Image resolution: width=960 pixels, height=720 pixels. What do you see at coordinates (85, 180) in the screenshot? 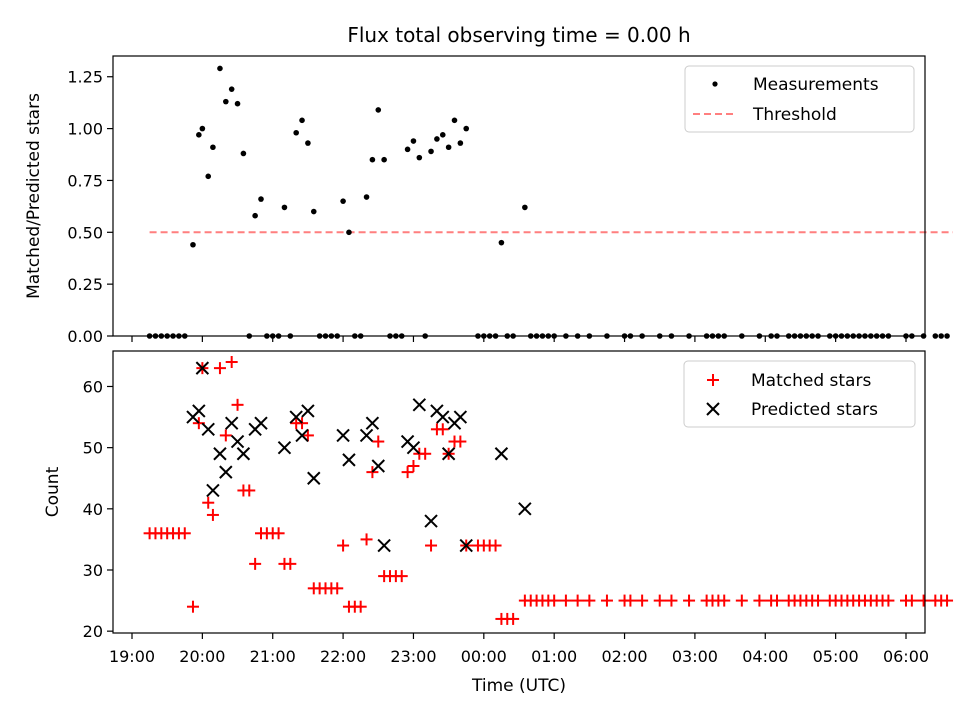
I see `top-ytick-label: 0.75` at bounding box center [85, 180].